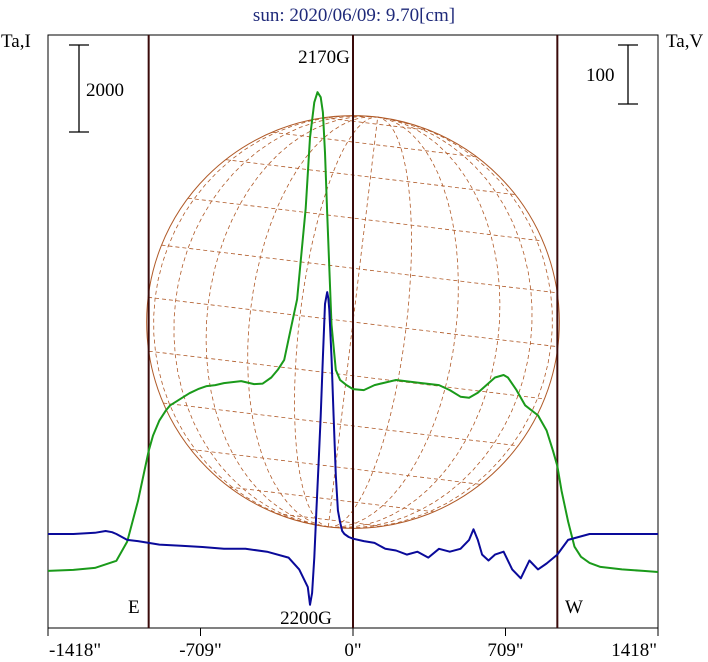  Describe the element at coordinates (79, 88) in the screenshot. I see `left-scale-bar` at that location.